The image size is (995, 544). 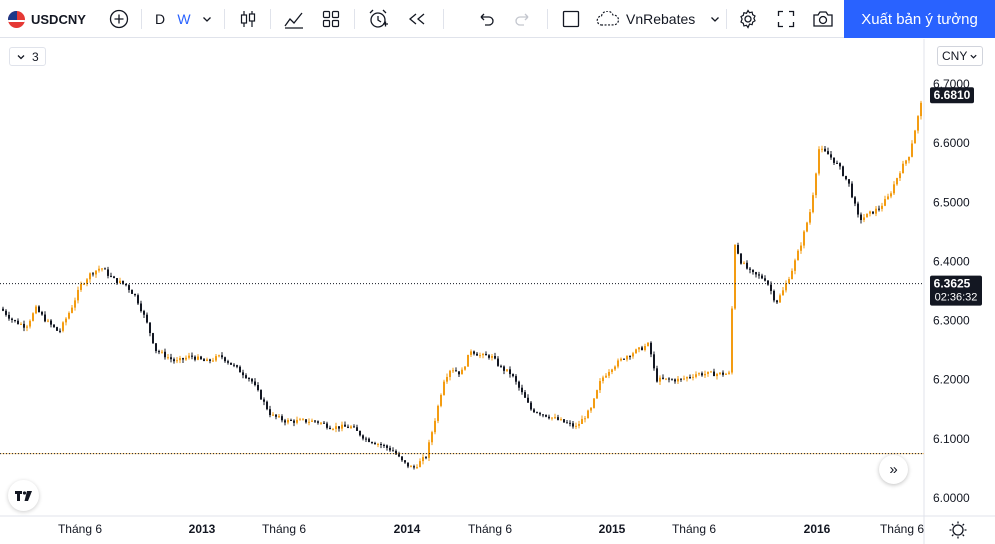 What do you see at coordinates (119, 19) in the screenshot?
I see `compare-add-button` at bounding box center [119, 19].